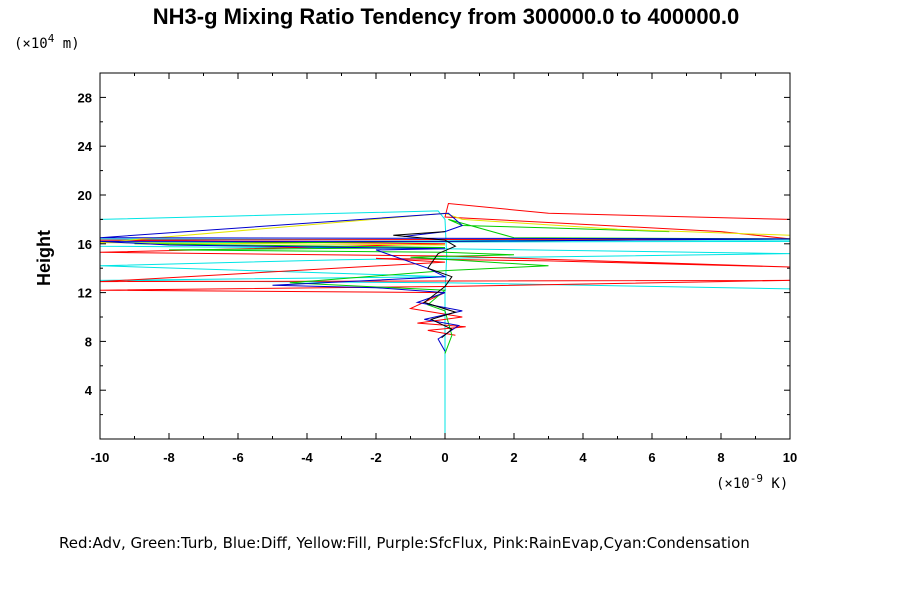 The width and height of the screenshot is (900, 600). Describe the element at coordinates (756, 478) in the screenshot. I see `x-scale-exponent: -9` at that location.